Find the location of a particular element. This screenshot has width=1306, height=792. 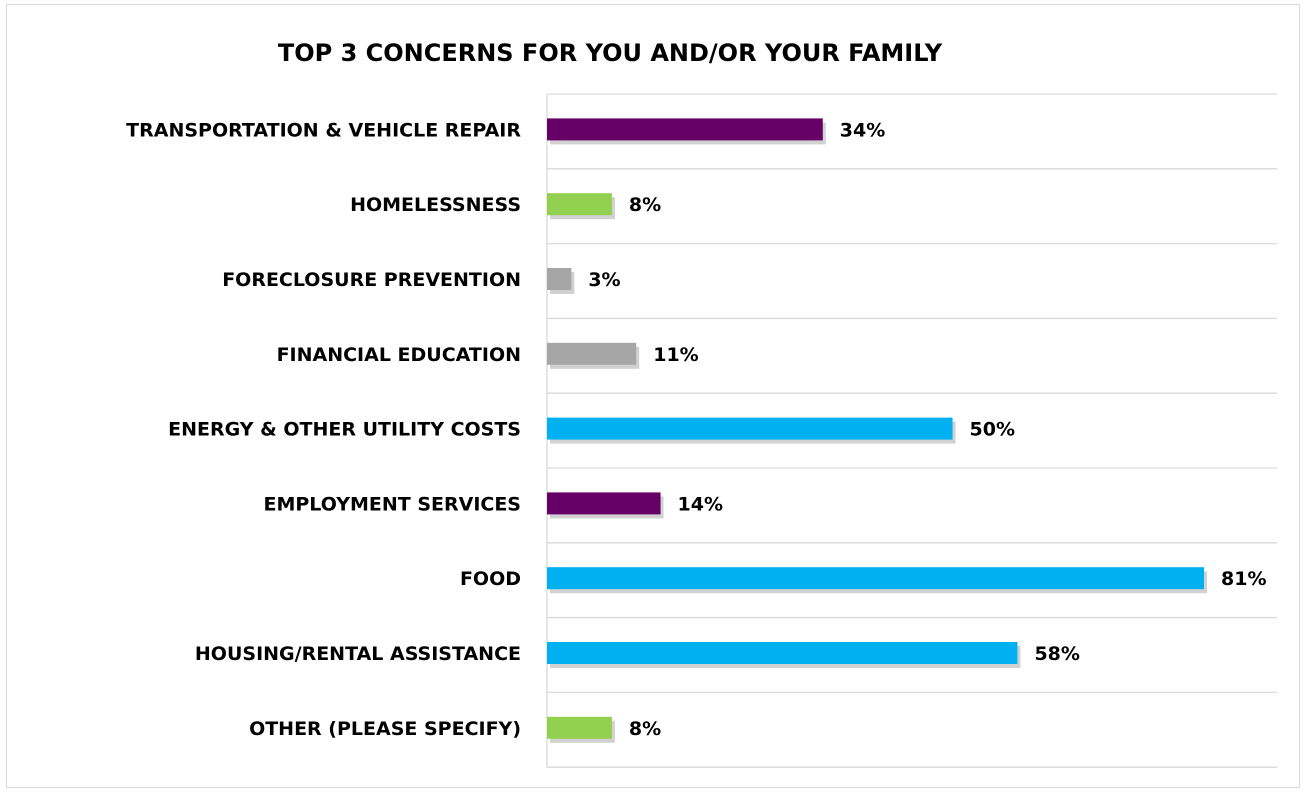

category-label: FORECLOSURE PREVENTION is located at coordinates (371, 280).